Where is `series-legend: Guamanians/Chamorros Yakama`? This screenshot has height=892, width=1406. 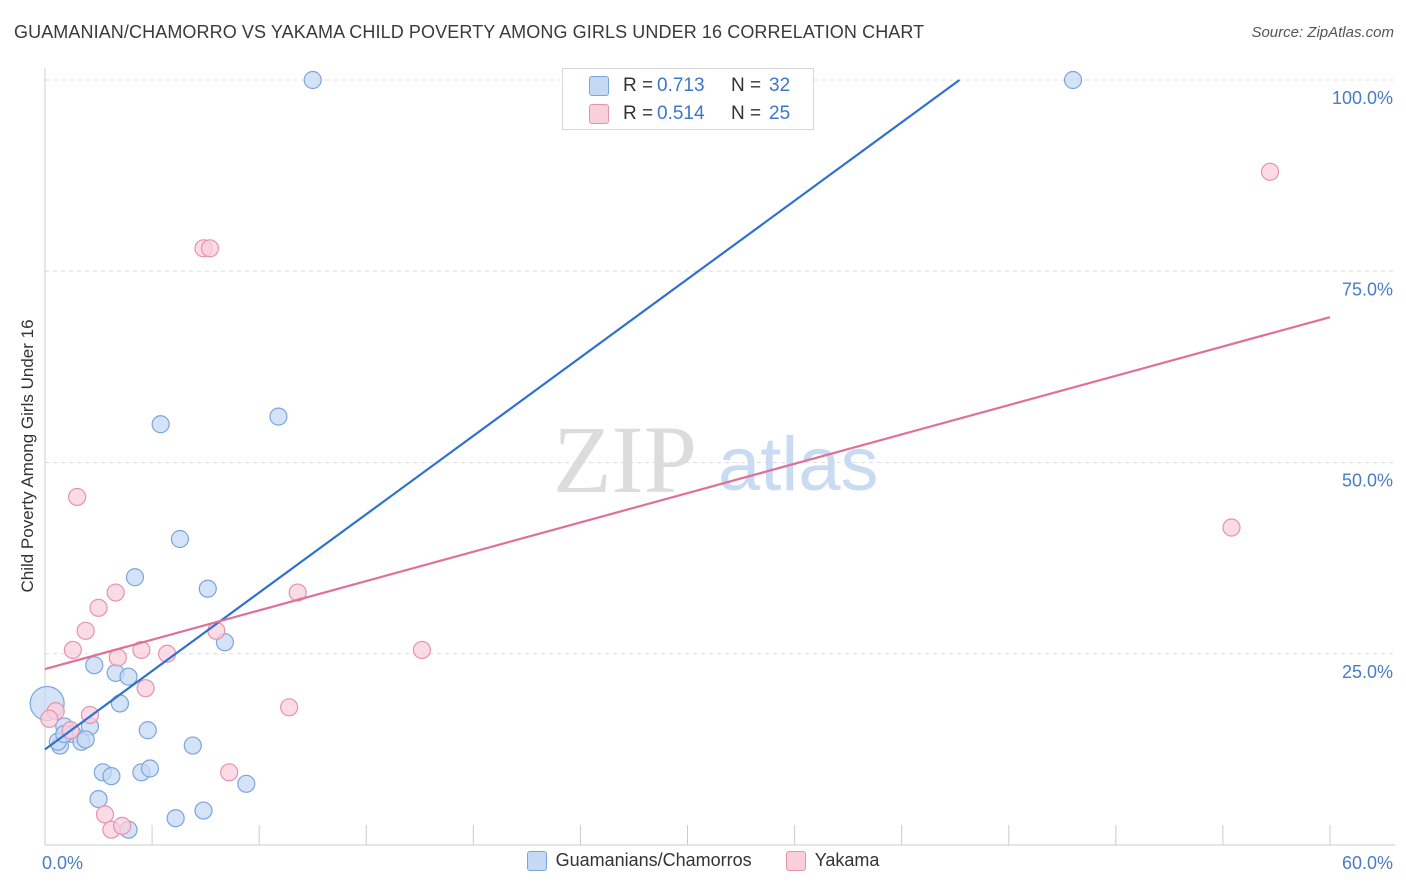
series-legend: Guamanians/Chamorros Yakama is located at coordinates (703, 860).